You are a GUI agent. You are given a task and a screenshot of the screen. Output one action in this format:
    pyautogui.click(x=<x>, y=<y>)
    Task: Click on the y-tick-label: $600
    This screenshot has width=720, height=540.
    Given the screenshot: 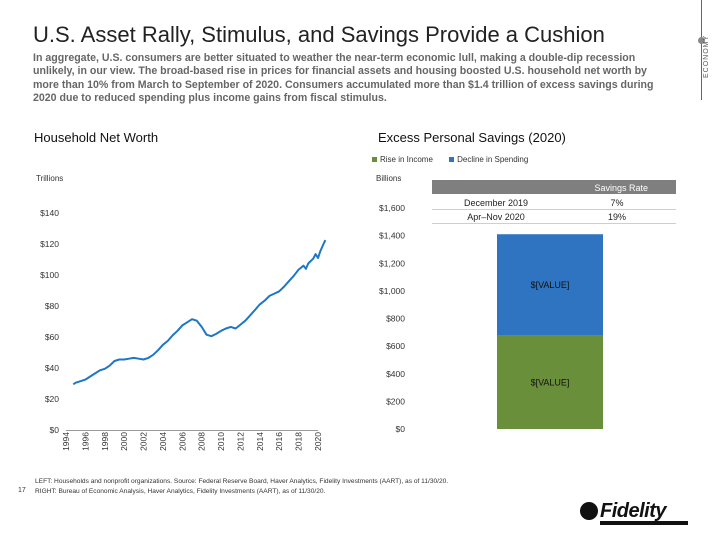 What is the action you would take?
    pyautogui.click(x=395, y=346)
    